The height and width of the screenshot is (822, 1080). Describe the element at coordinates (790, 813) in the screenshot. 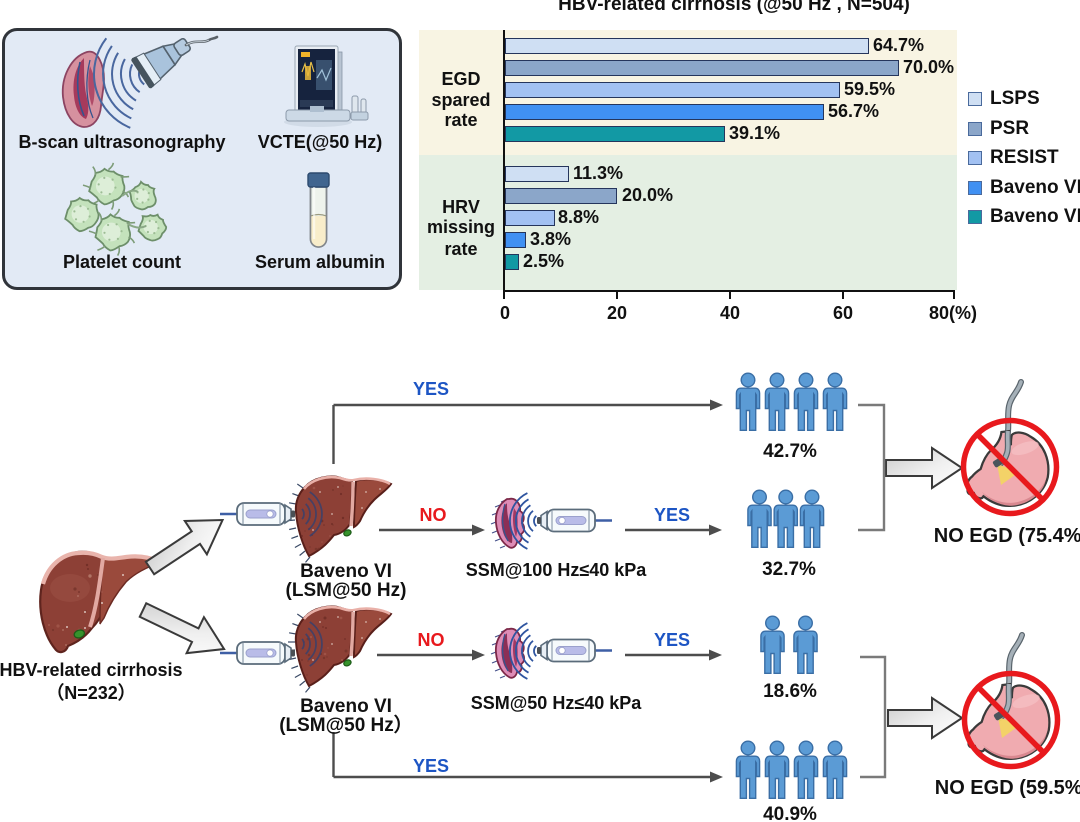

I see `svg-text: 40.9%` at that location.